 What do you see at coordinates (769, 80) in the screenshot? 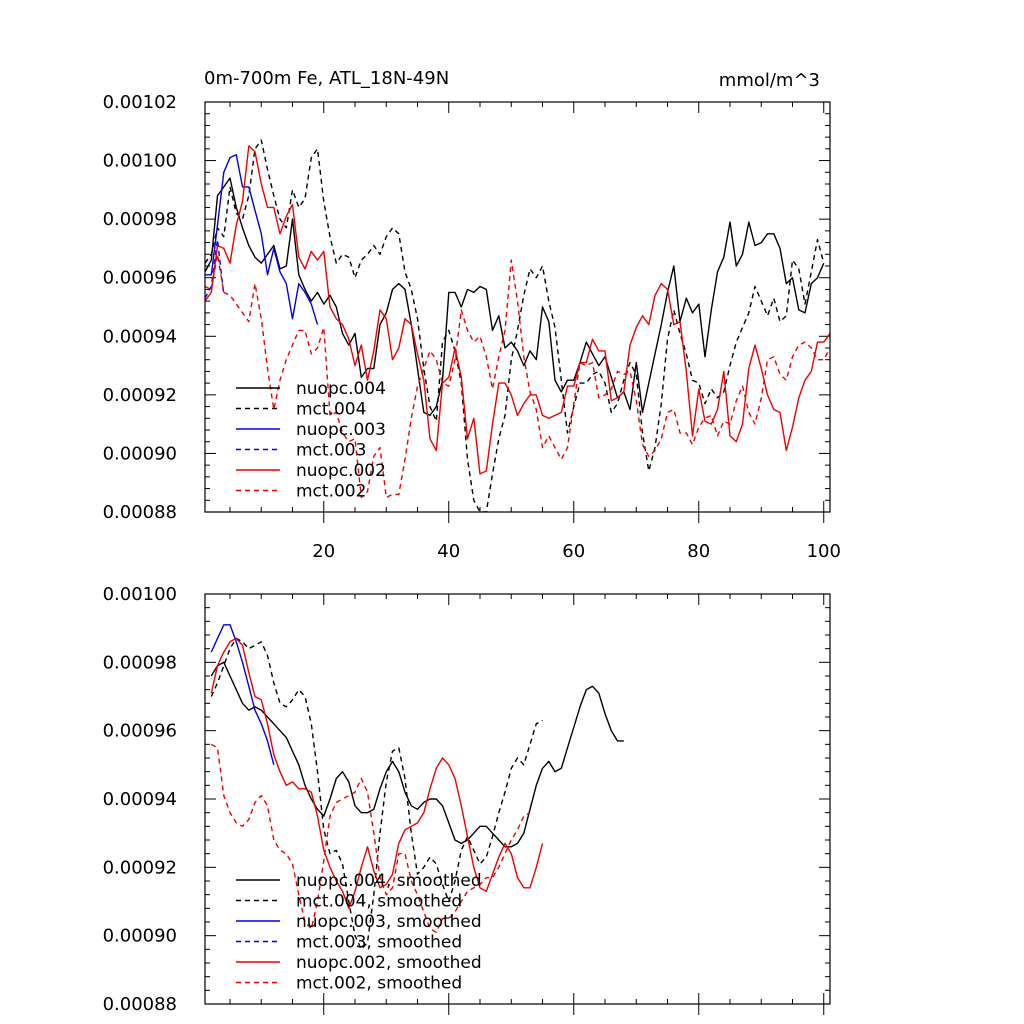
I see `top-chart-units: mmol/m^3` at bounding box center [769, 80].